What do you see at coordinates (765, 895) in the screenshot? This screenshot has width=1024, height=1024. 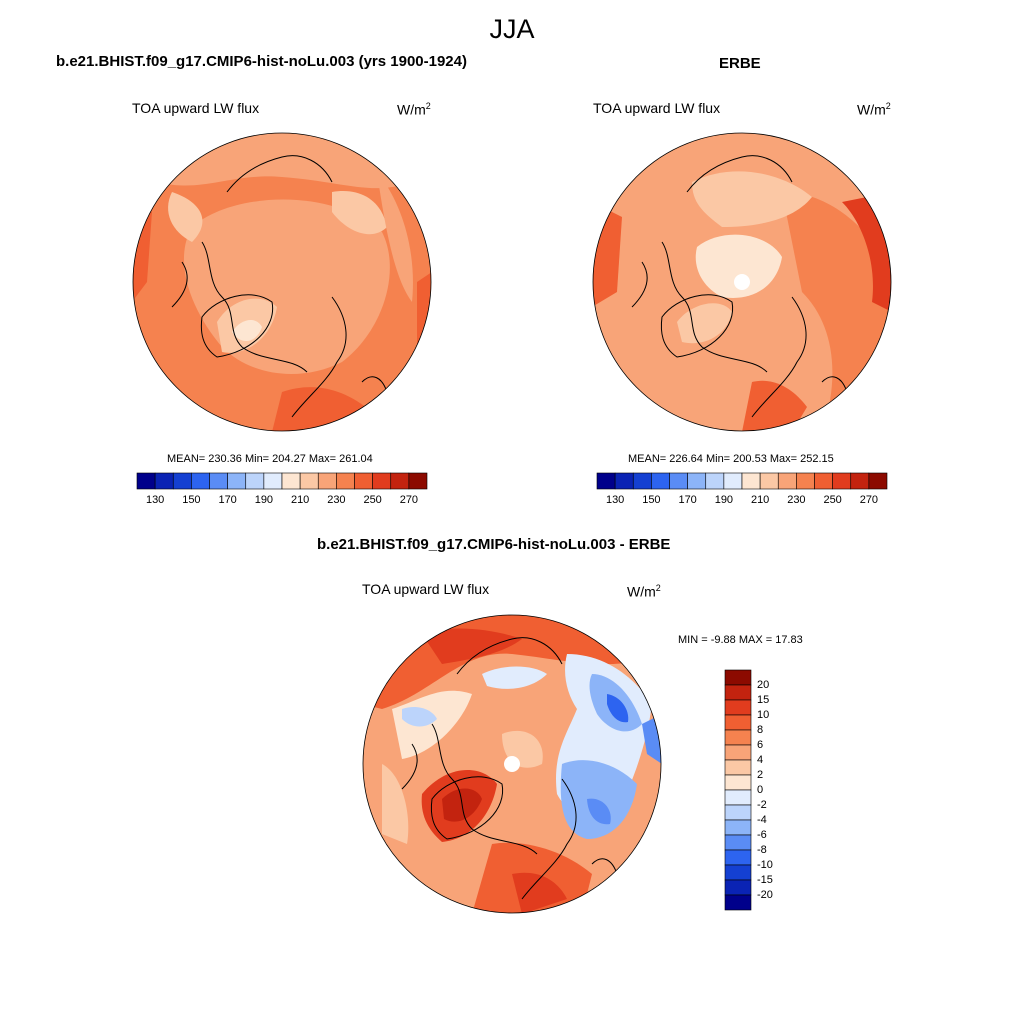 I see `colorbar-tick-label: -20` at bounding box center [765, 895].